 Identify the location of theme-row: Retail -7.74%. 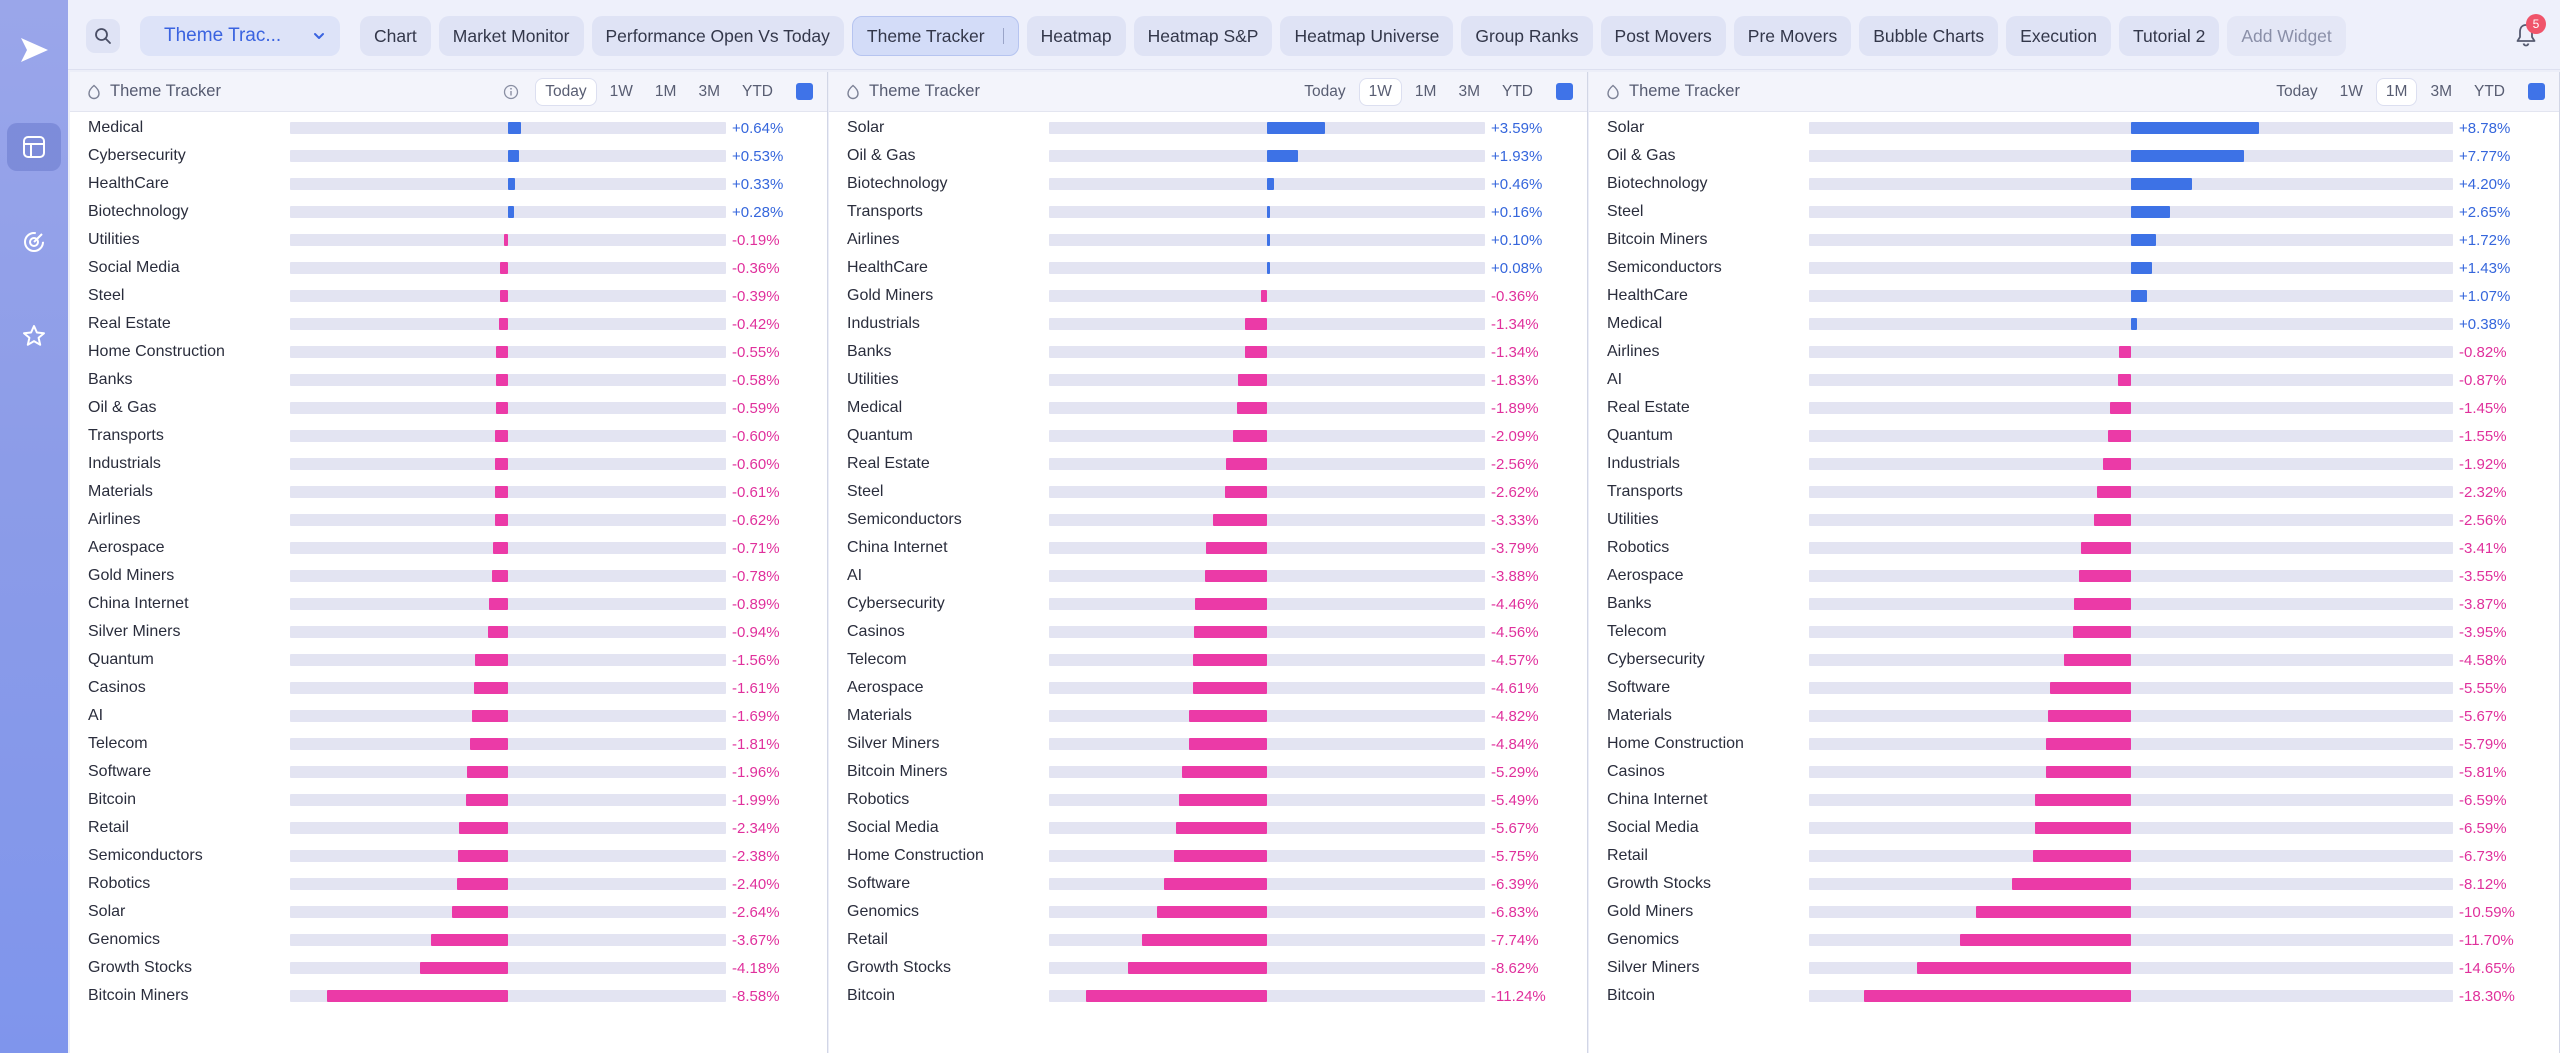
(1208, 940).